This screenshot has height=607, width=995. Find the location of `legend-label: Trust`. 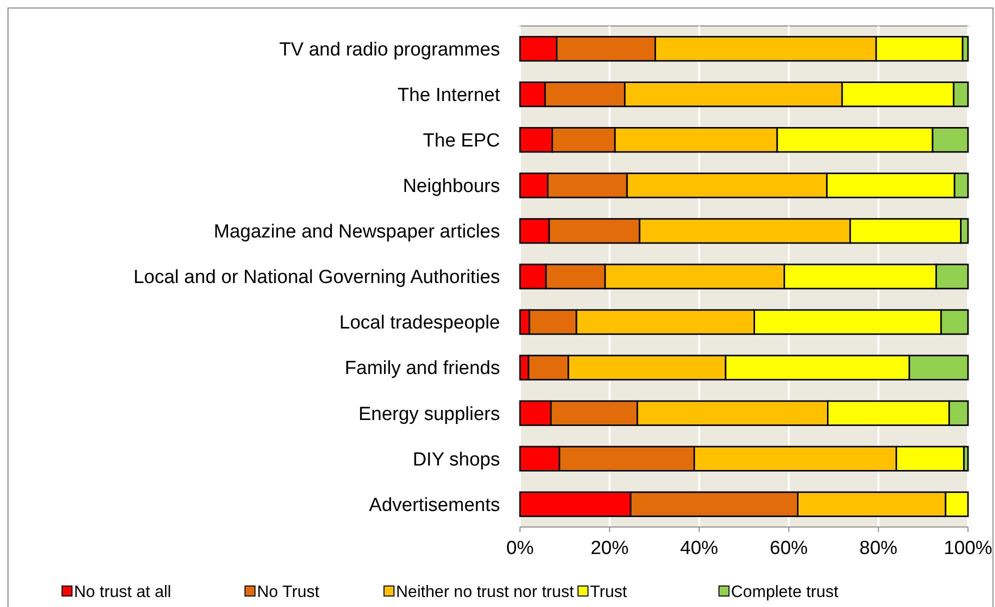

legend-label: Trust is located at coordinates (609, 591).